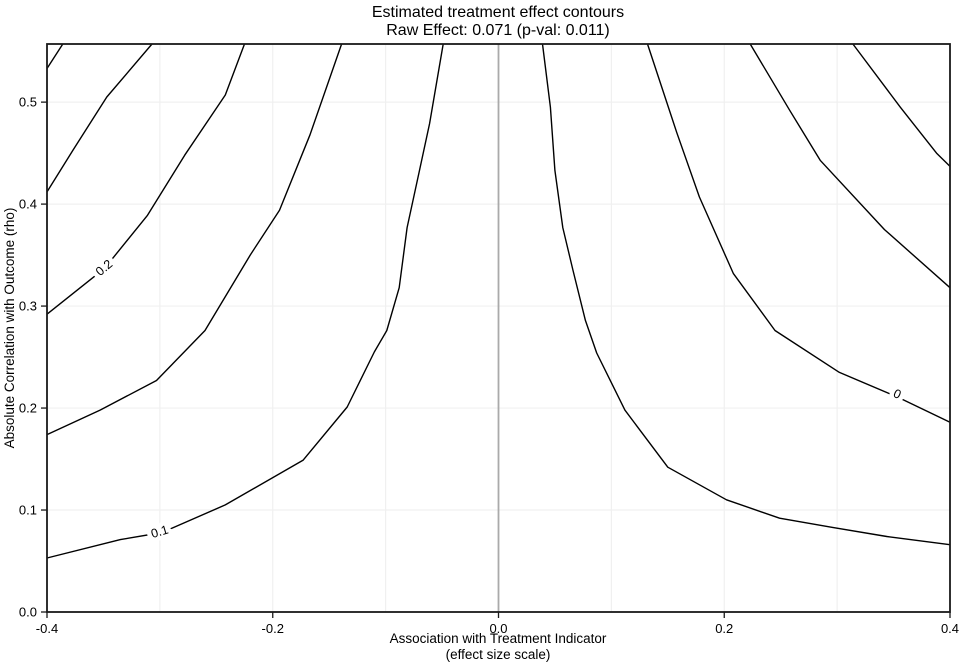  Describe the element at coordinates (28, 102) in the screenshot. I see `y-tick-label: 0.5` at that location.